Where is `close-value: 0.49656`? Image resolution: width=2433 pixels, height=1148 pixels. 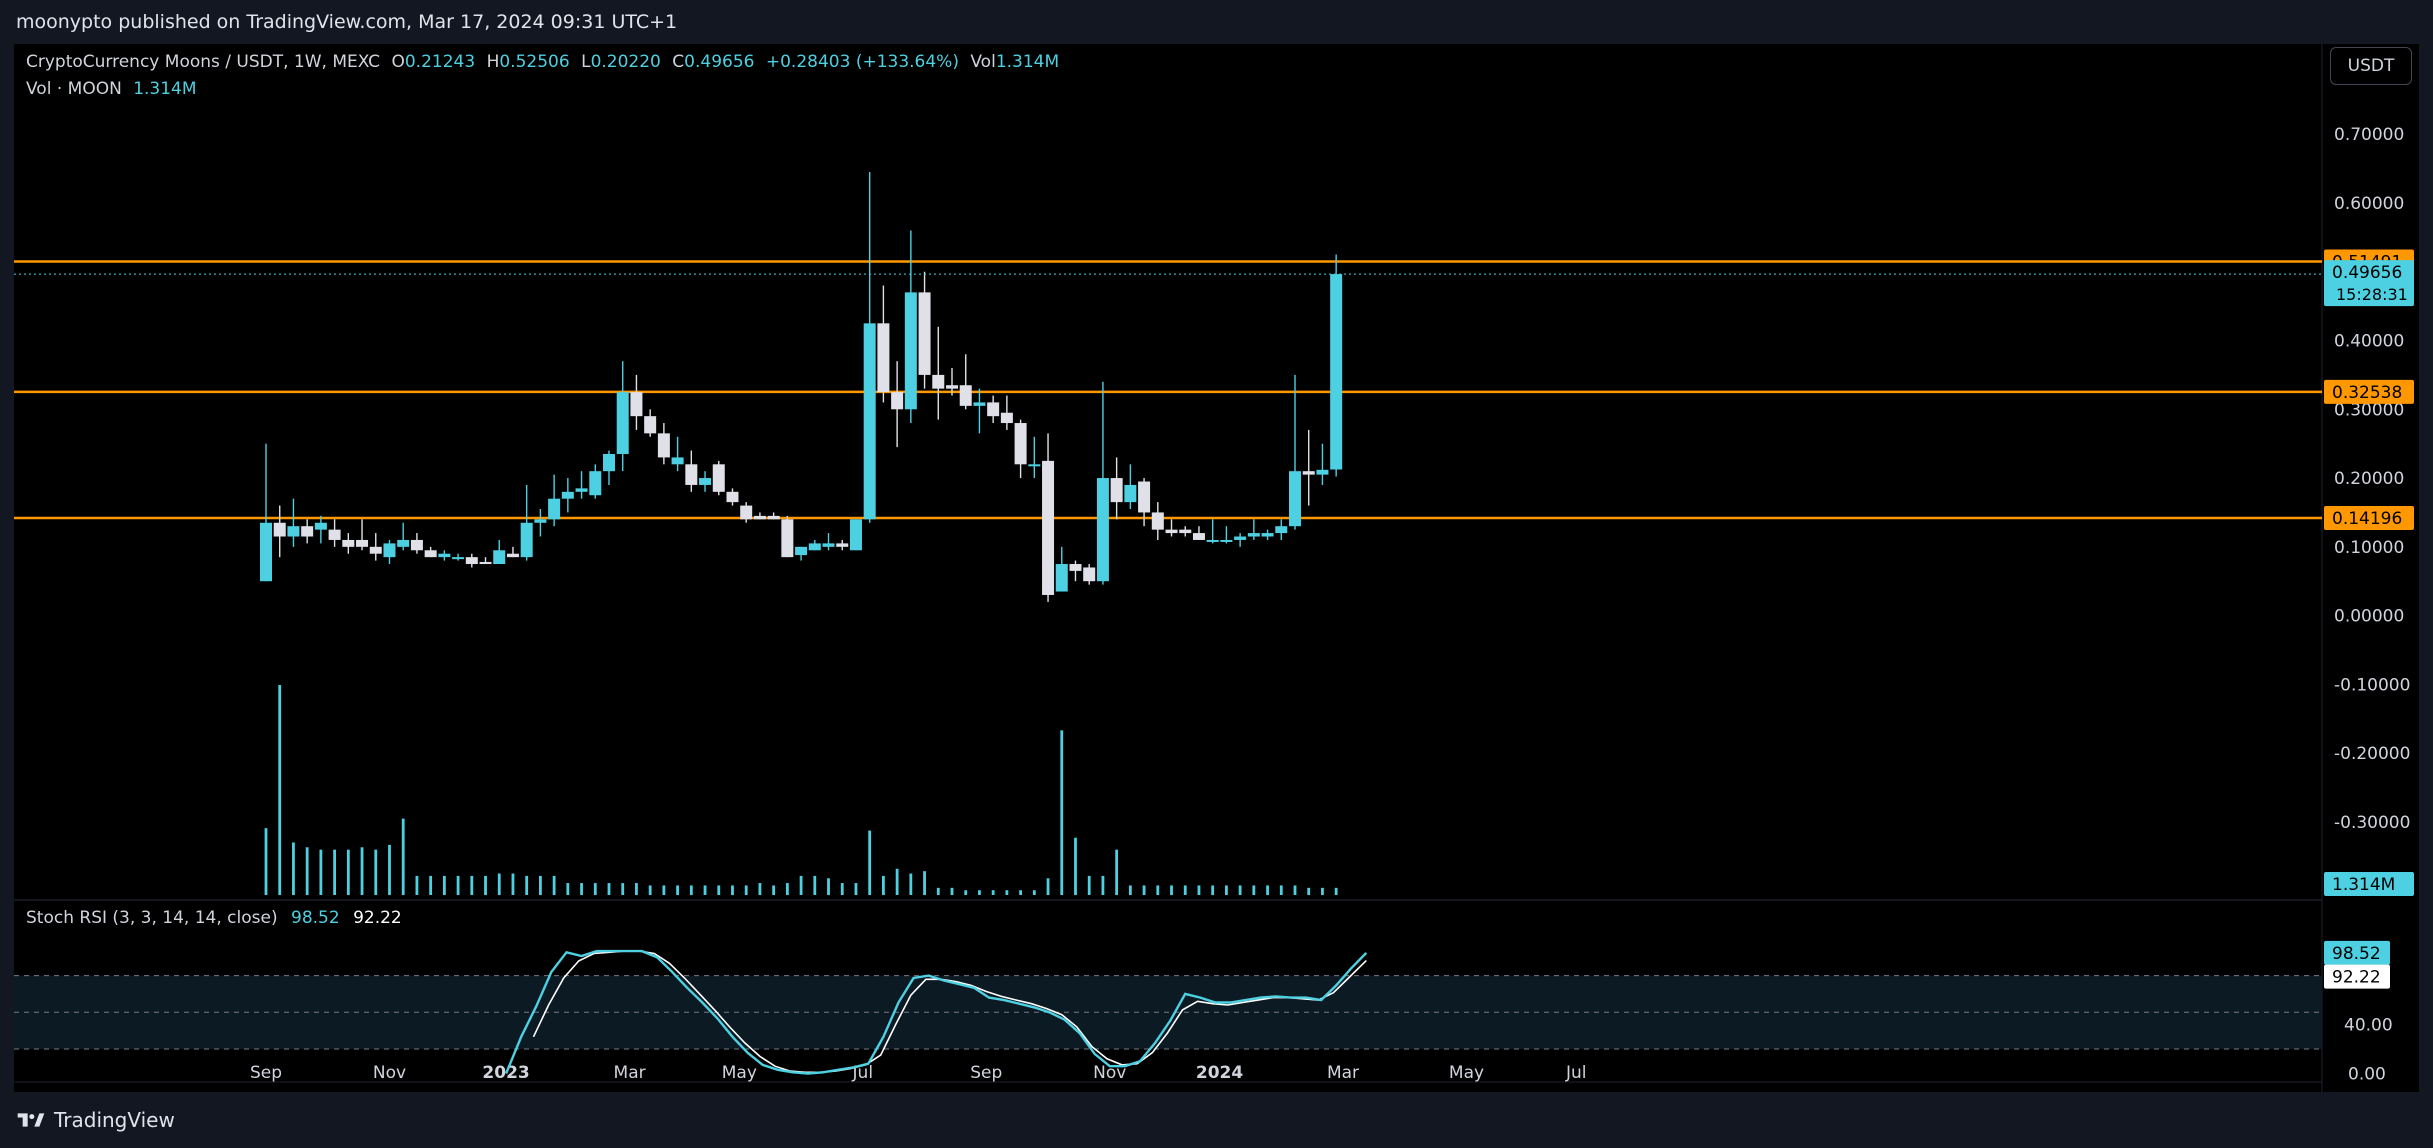 close-value: 0.49656 is located at coordinates (719, 62).